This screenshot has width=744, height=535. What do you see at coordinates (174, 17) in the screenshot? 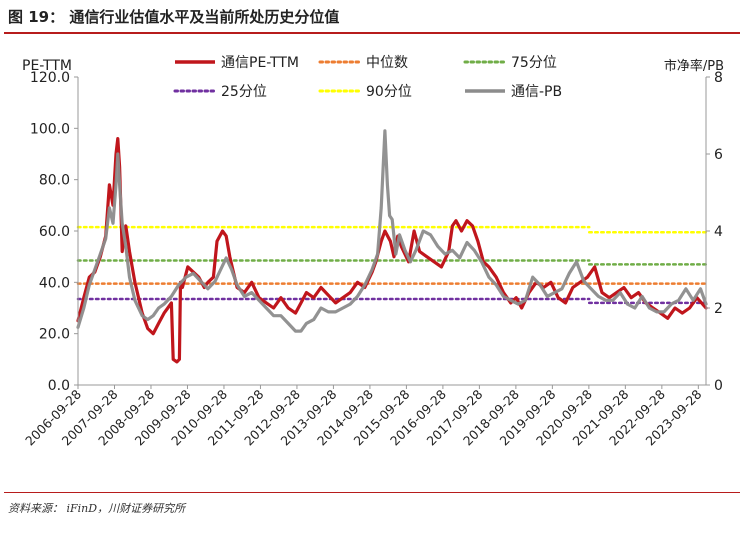
I see `figure-title: 图 19： 通信行业估值水平及当前所处历史分位值` at bounding box center [174, 17].